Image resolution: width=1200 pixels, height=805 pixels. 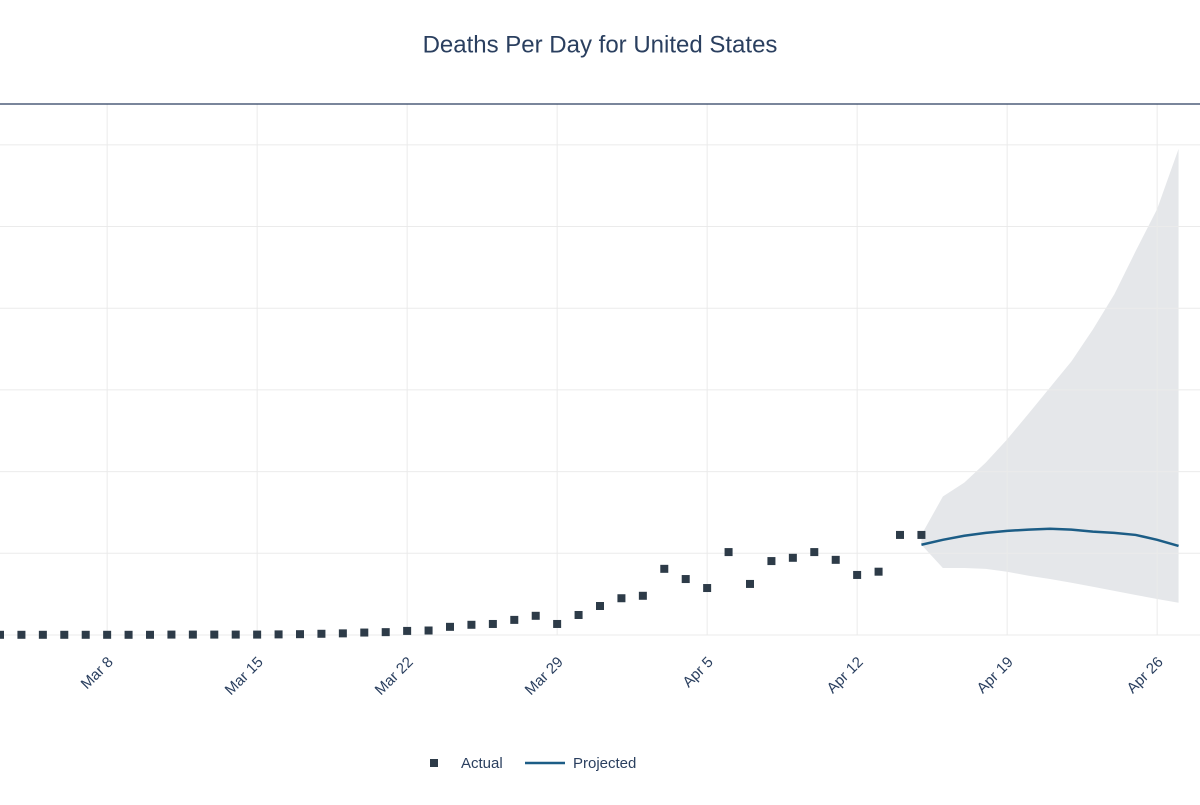 I want to click on x-tick-label: Apr 19, so click(x=995, y=675).